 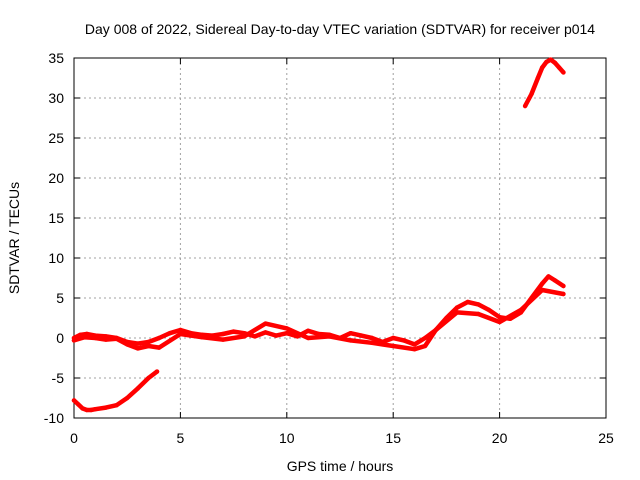 I want to click on y-axis-label: SDTVAR / TECUs, so click(x=14, y=238).